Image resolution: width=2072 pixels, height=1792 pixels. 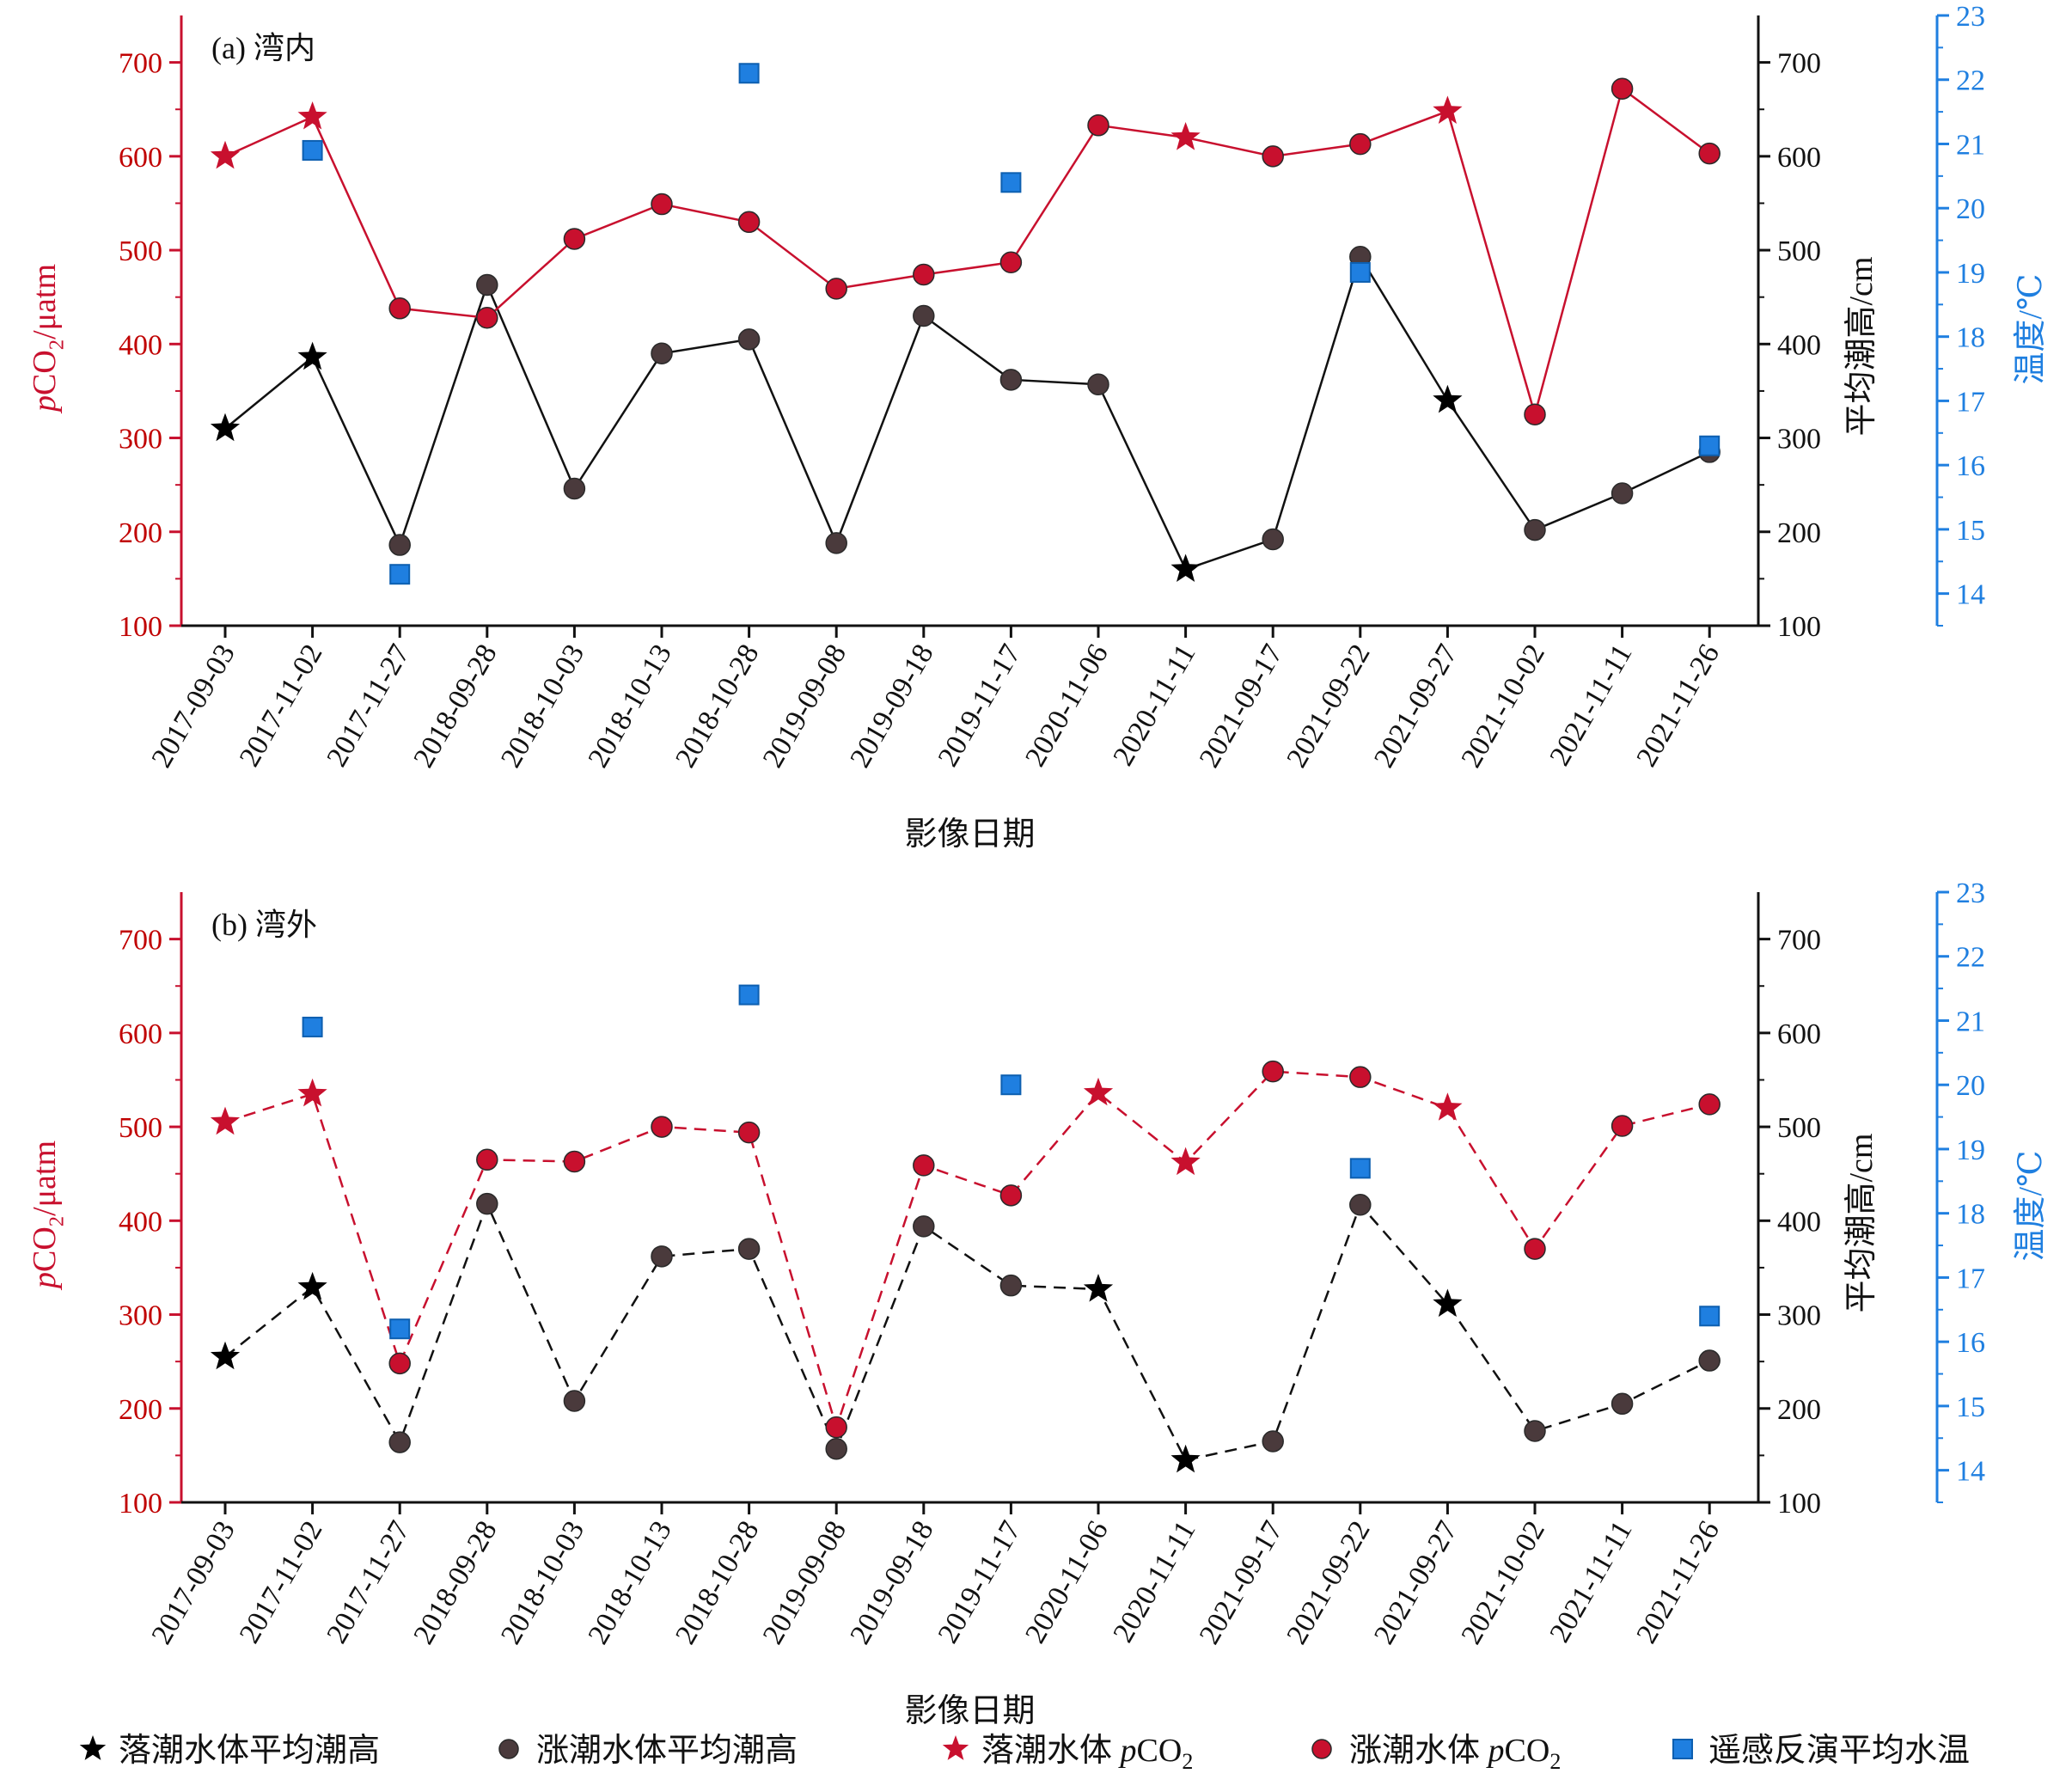 I want to click on left-tick-label: 300, so click(x=140, y=1316).